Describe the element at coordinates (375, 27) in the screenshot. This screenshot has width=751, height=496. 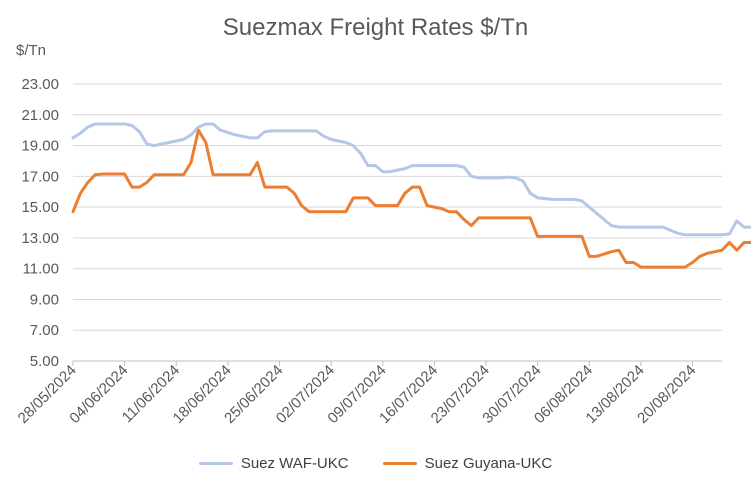
I see `chart-title: Suezmax Freight Rates $/Tn` at that location.